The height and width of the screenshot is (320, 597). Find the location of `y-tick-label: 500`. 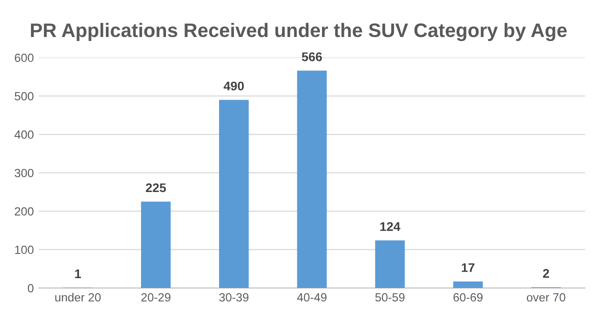

y-tick-label: 500 is located at coordinates (24, 96).